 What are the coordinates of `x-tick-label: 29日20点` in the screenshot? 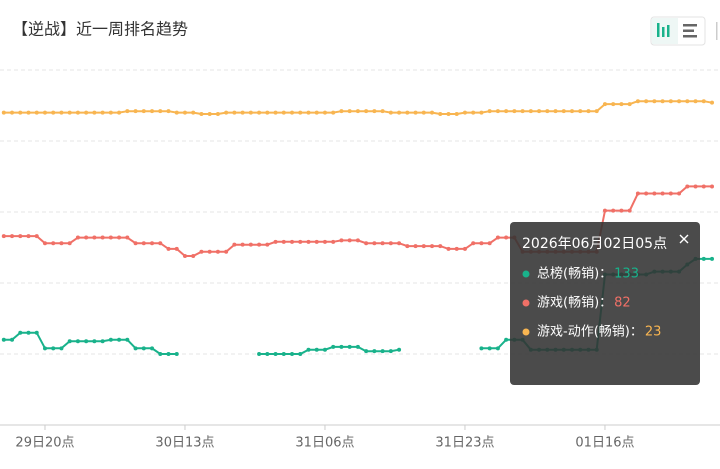 It's located at (44, 443).